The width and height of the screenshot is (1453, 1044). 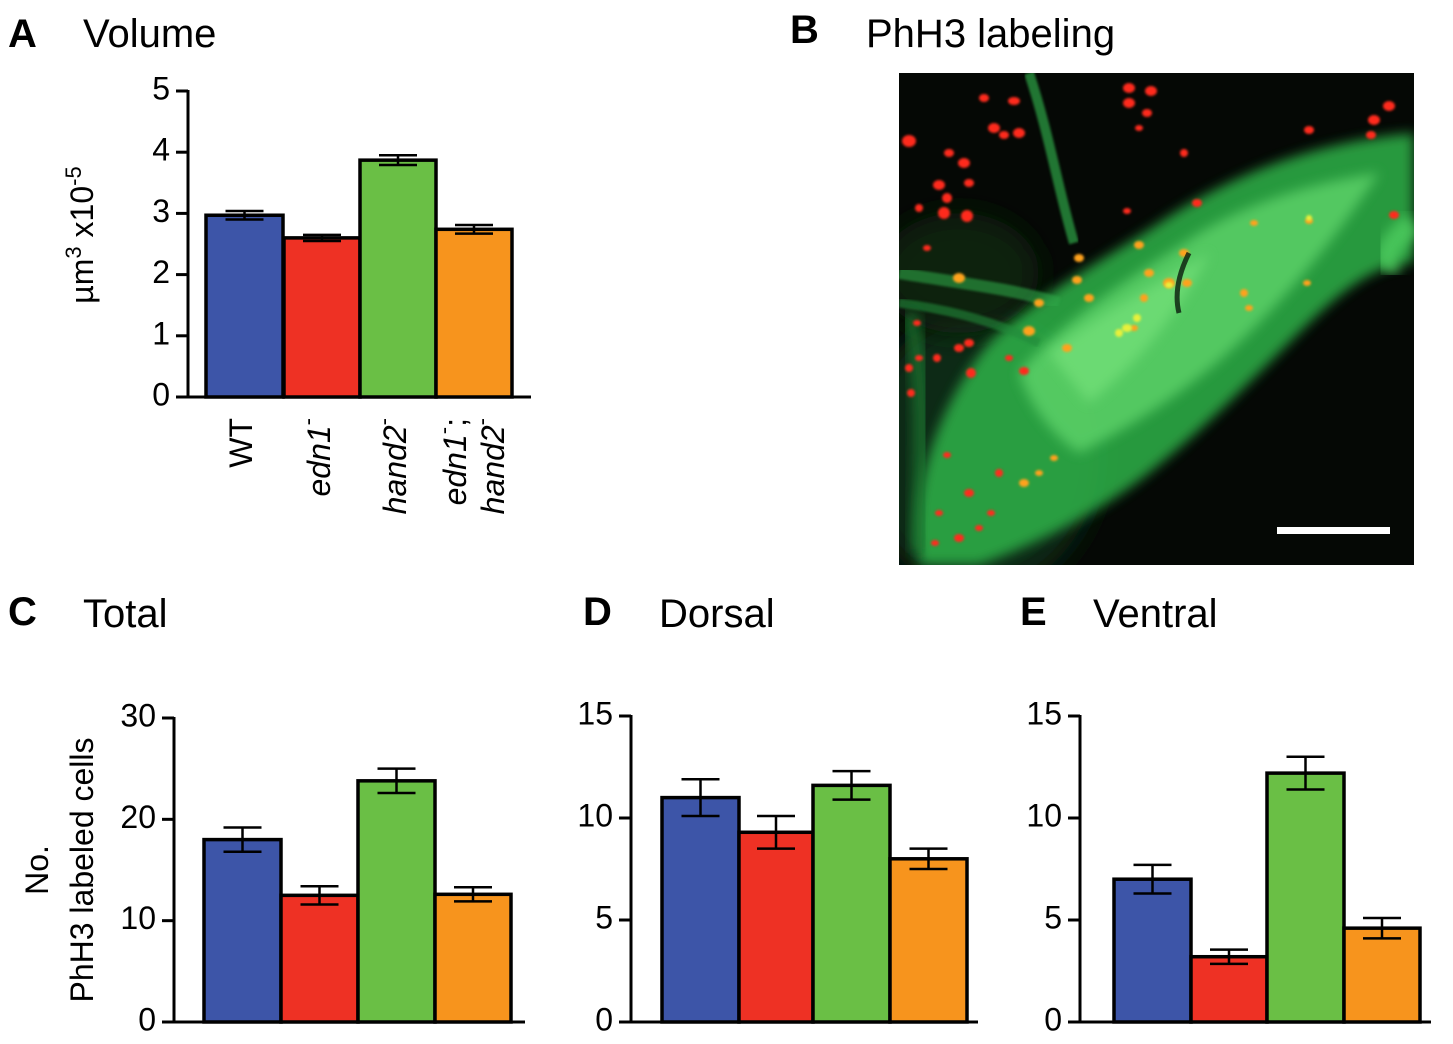 I want to click on x-tick-label-edn1-part-1: -, so click(x=307, y=421).